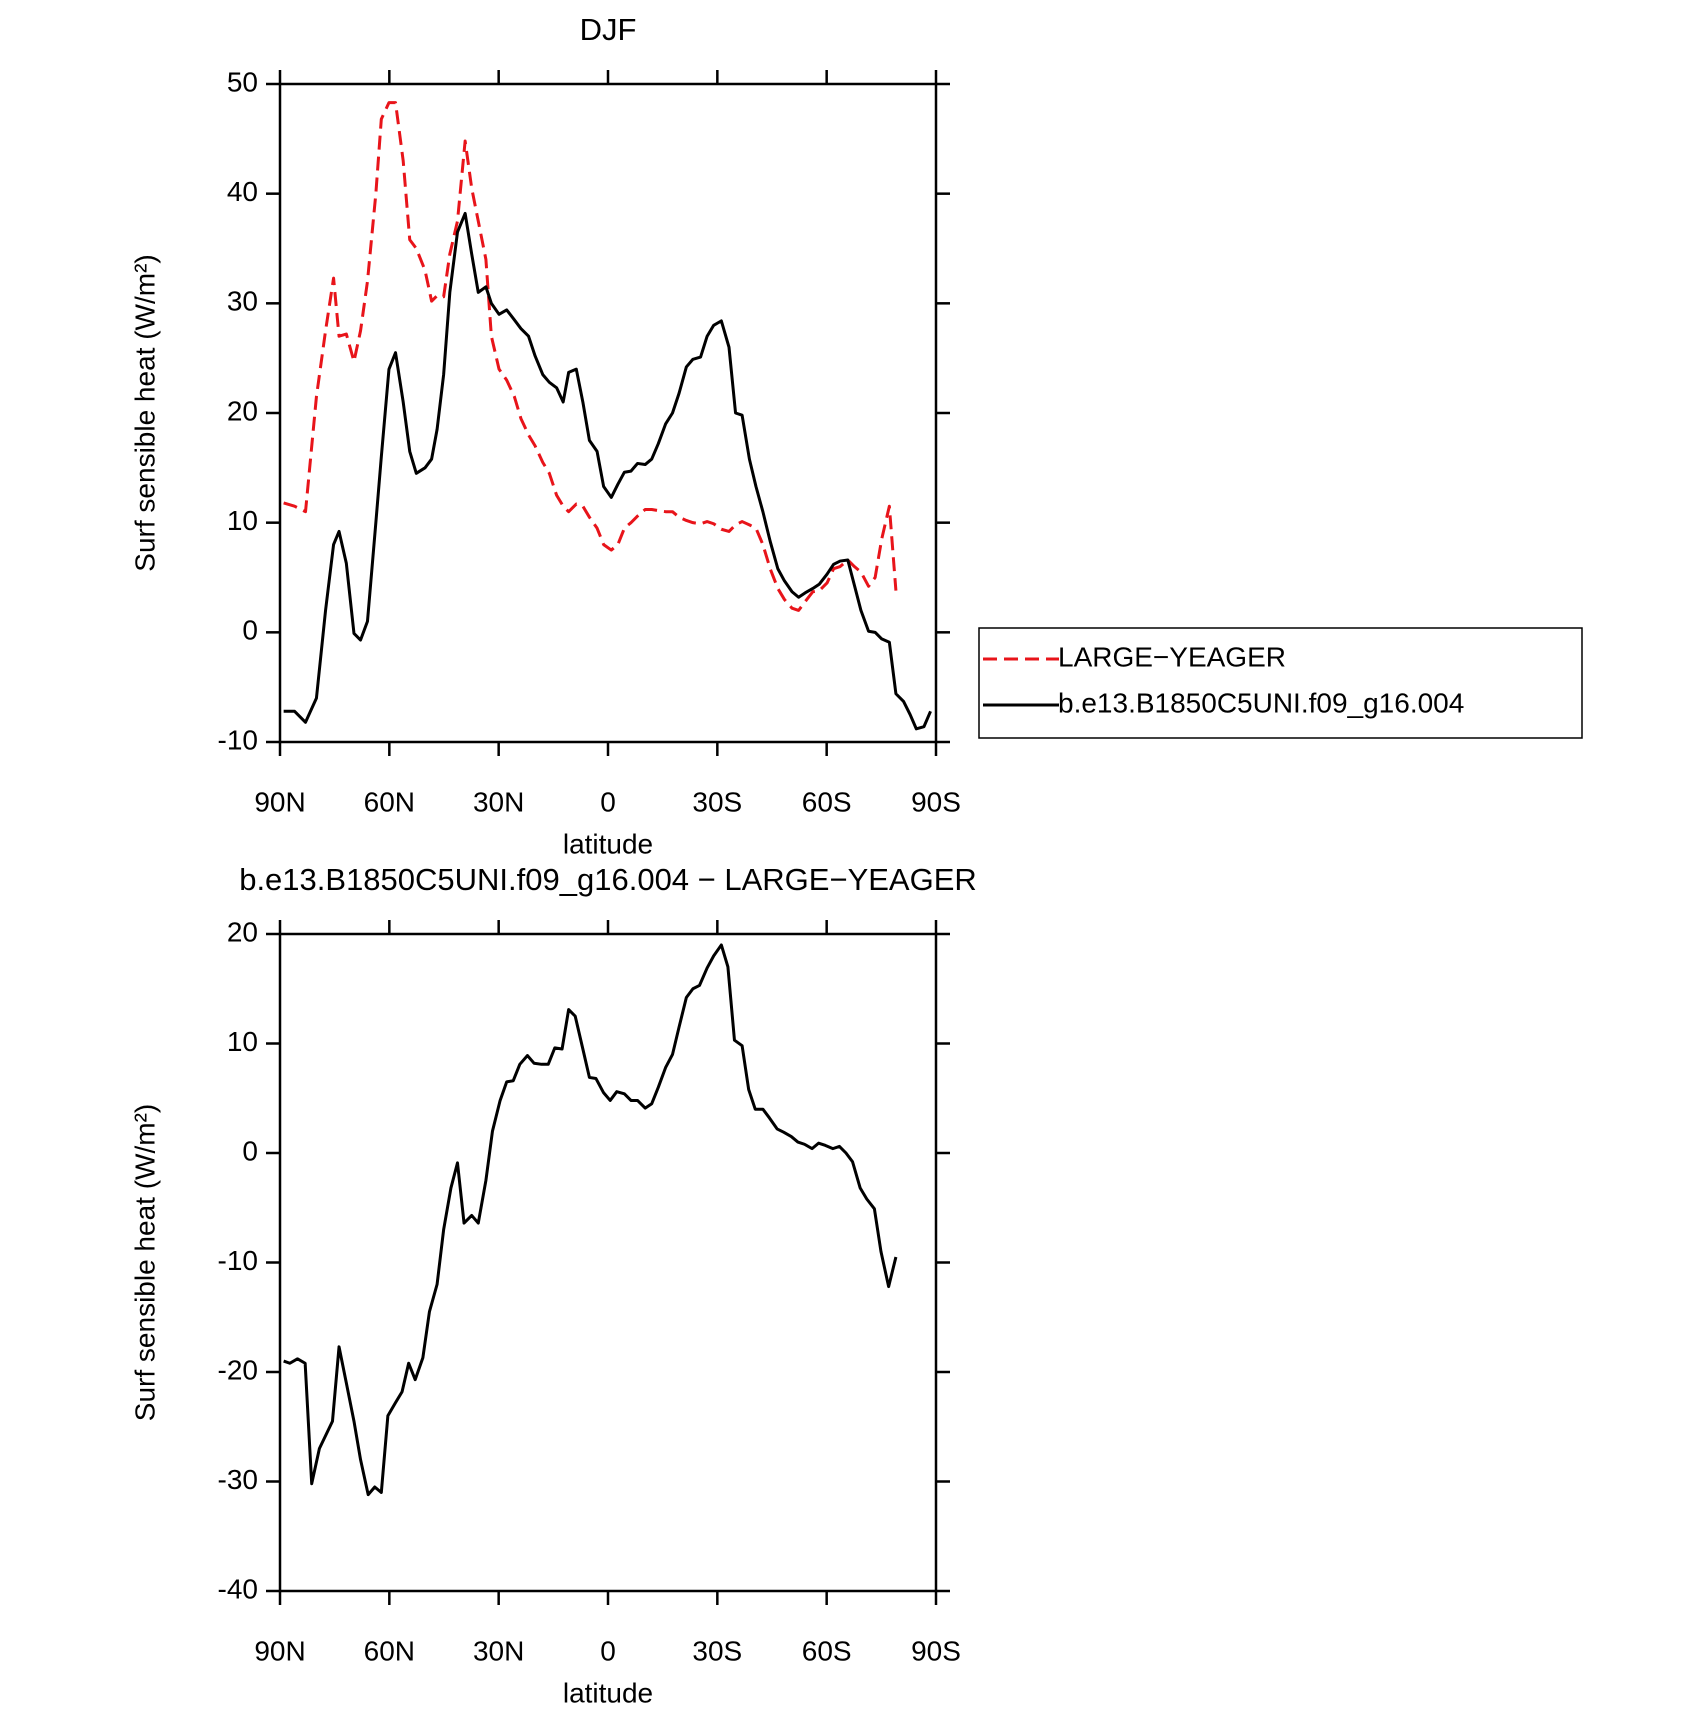 The height and width of the screenshot is (1719, 1699). I want to click on y-tick-label: 30, so click(242, 301).